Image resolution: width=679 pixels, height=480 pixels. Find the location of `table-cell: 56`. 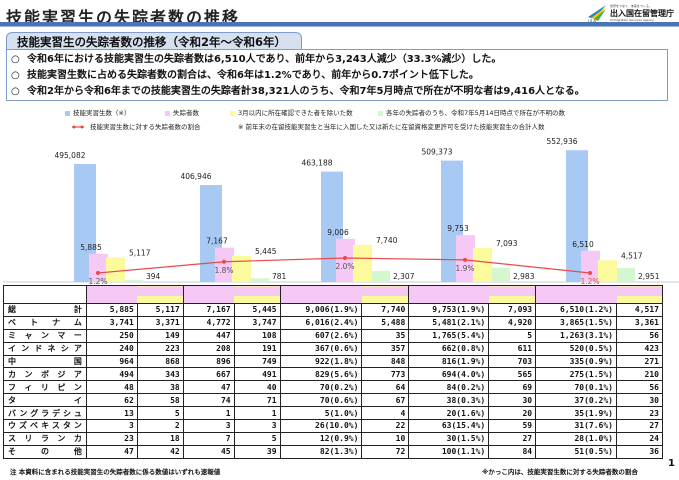

table-cell: 56 is located at coordinates (639, 387).